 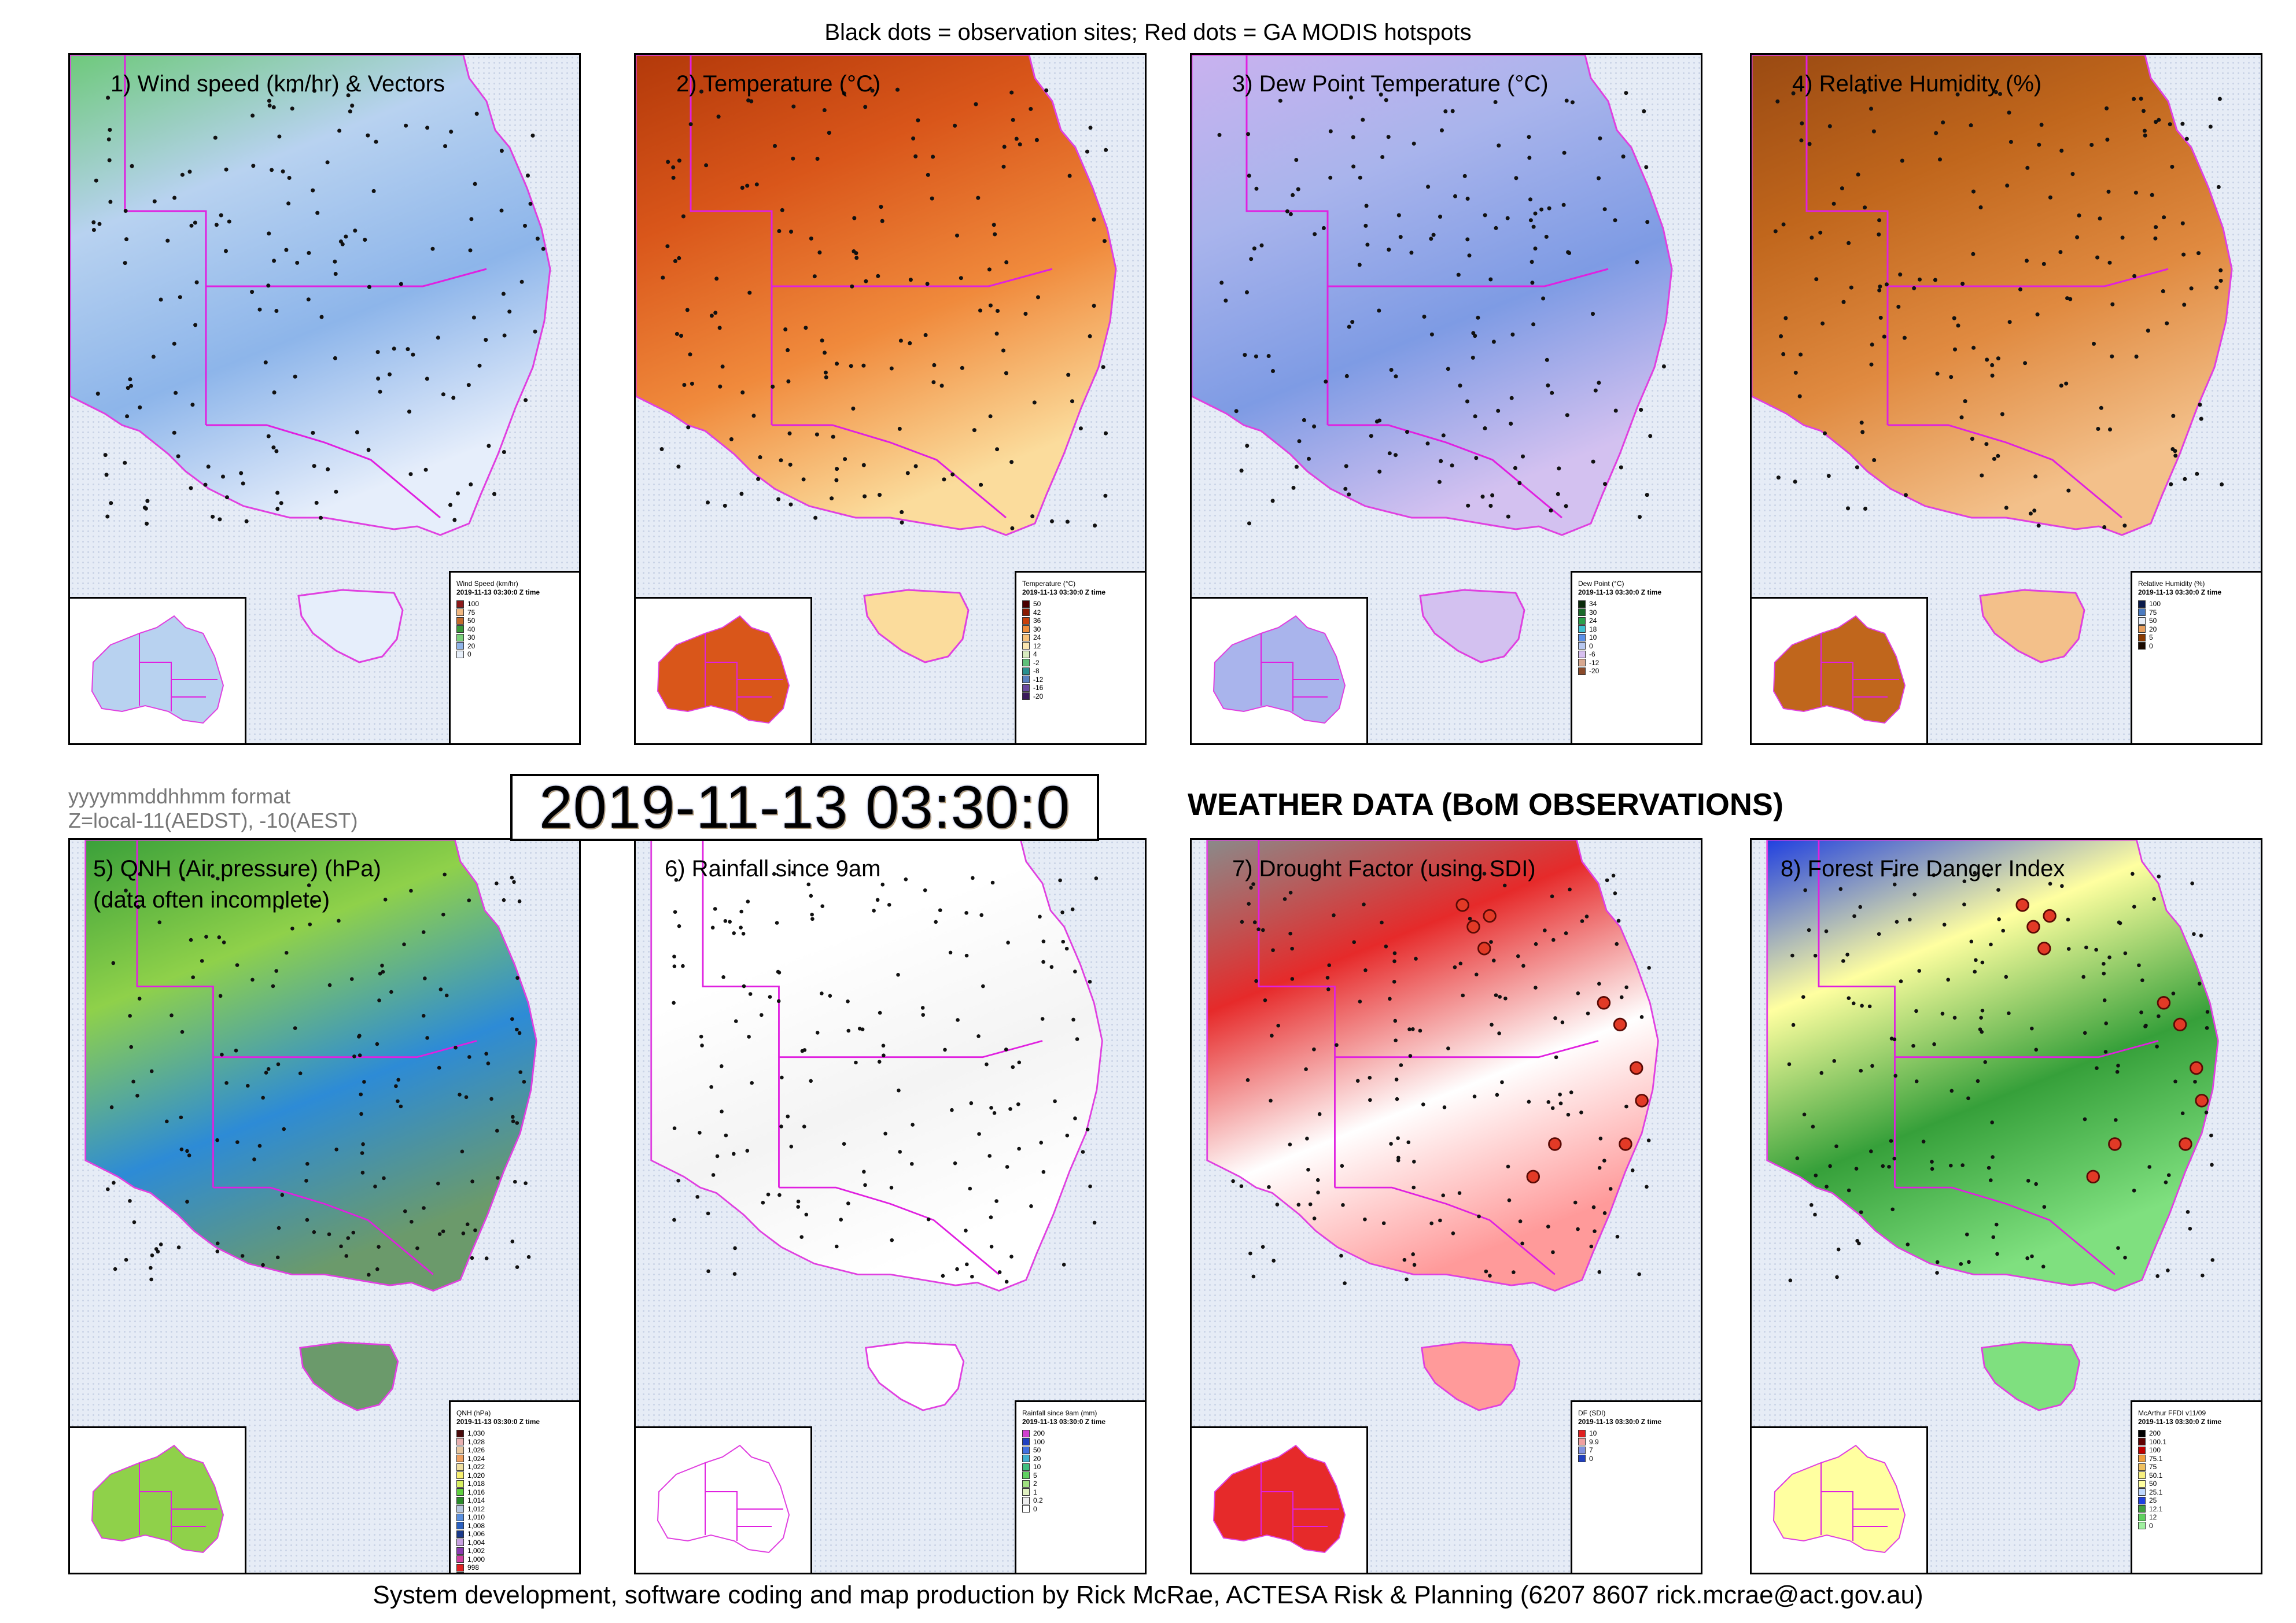 What do you see at coordinates (1279, 1499) in the screenshot?
I see `inset-map` at bounding box center [1279, 1499].